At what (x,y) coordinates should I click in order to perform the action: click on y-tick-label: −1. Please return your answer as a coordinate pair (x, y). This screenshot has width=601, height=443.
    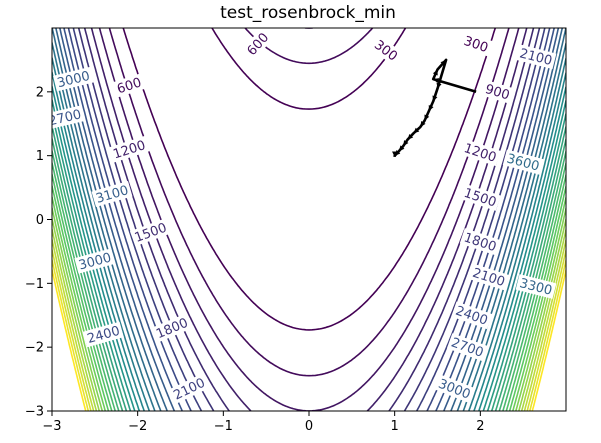
    Looking at the image, I should click on (34, 284).